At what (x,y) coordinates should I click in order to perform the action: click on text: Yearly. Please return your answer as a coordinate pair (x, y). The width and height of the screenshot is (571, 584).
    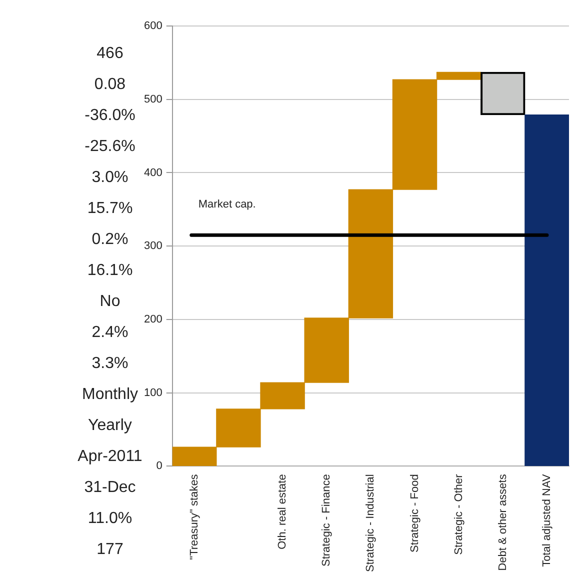
    Looking at the image, I should click on (110, 426).